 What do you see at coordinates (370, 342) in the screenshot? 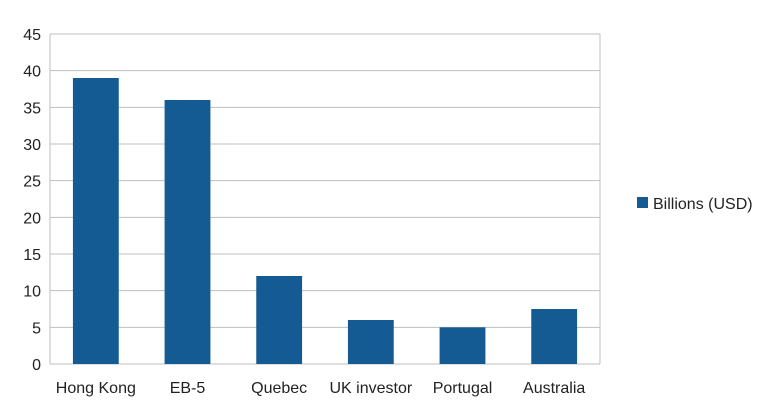
I see `bar-uk-investor` at bounding box center [370, 342].